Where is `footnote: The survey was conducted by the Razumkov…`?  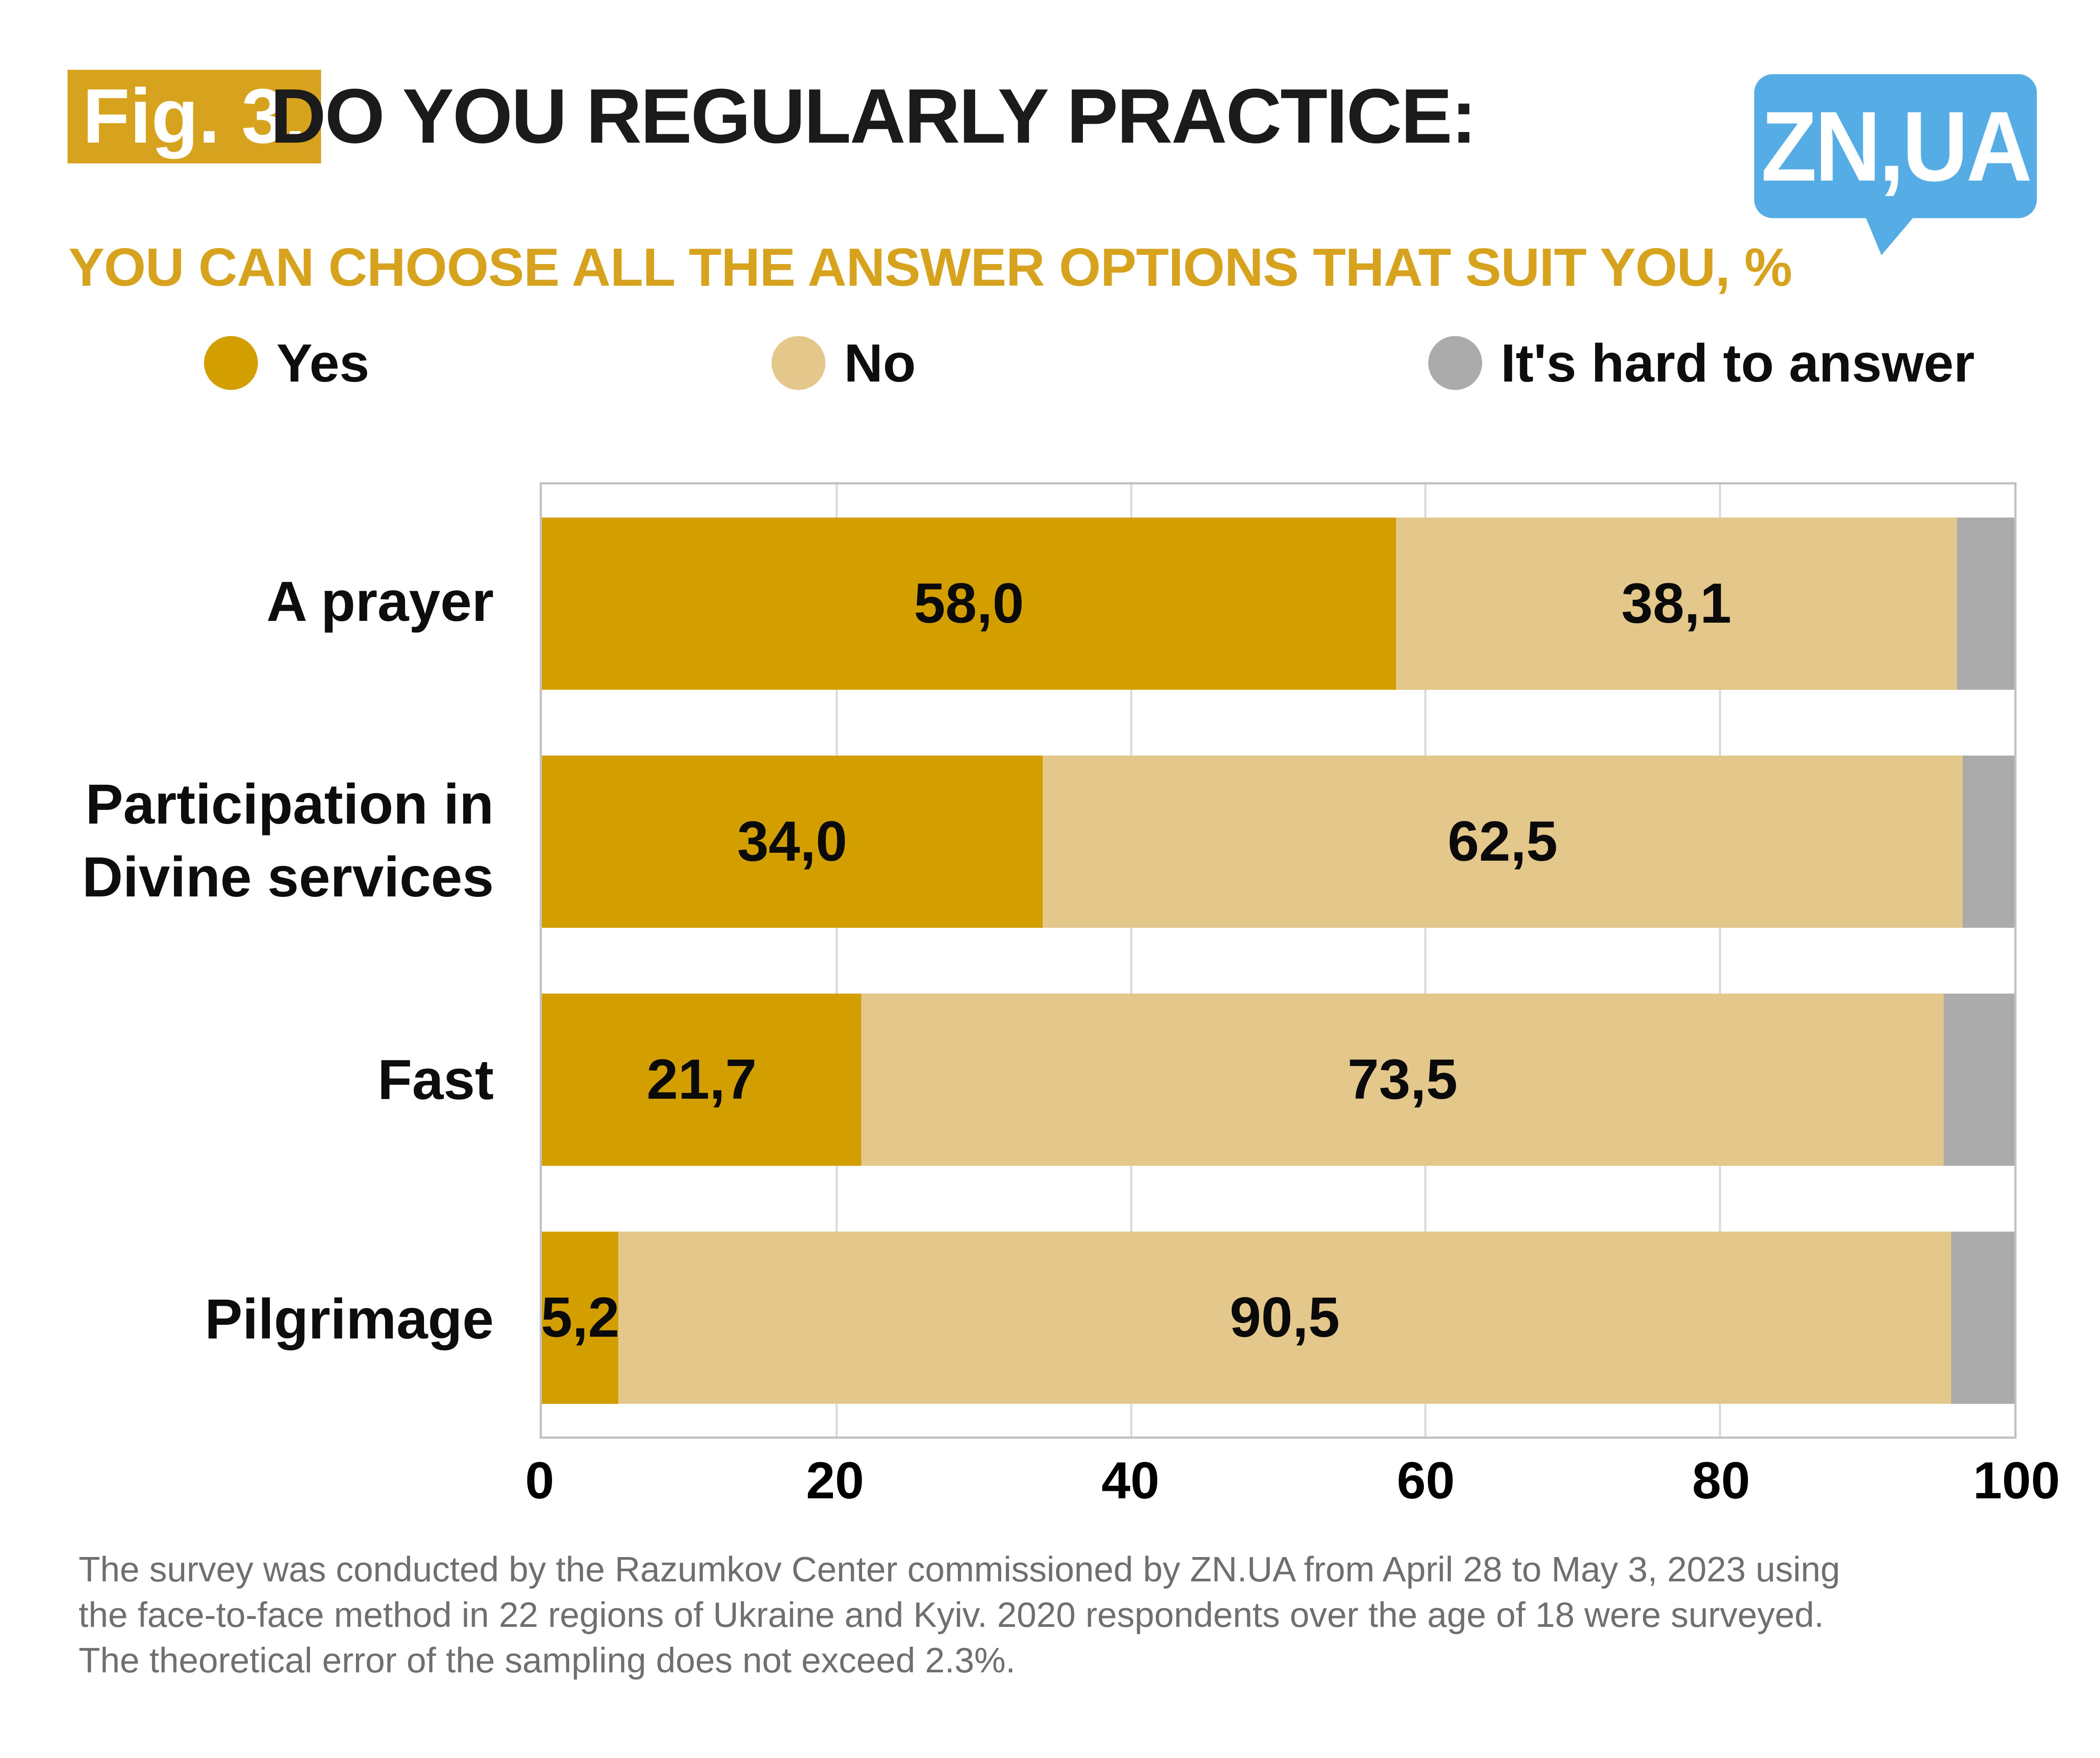 footnote: The survey was conducted by the Razumkov… is located at coordinates (959, 1614).